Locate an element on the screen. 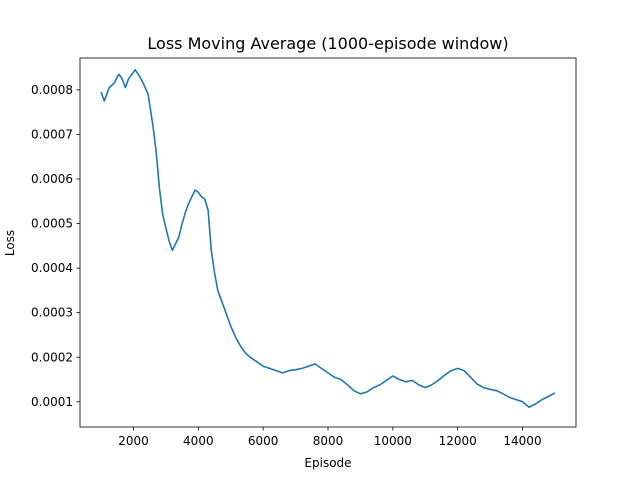 The width and height of the screenshot is (640, 480). y-tick-label: 0.0008 is located at coordinates (52, 90).